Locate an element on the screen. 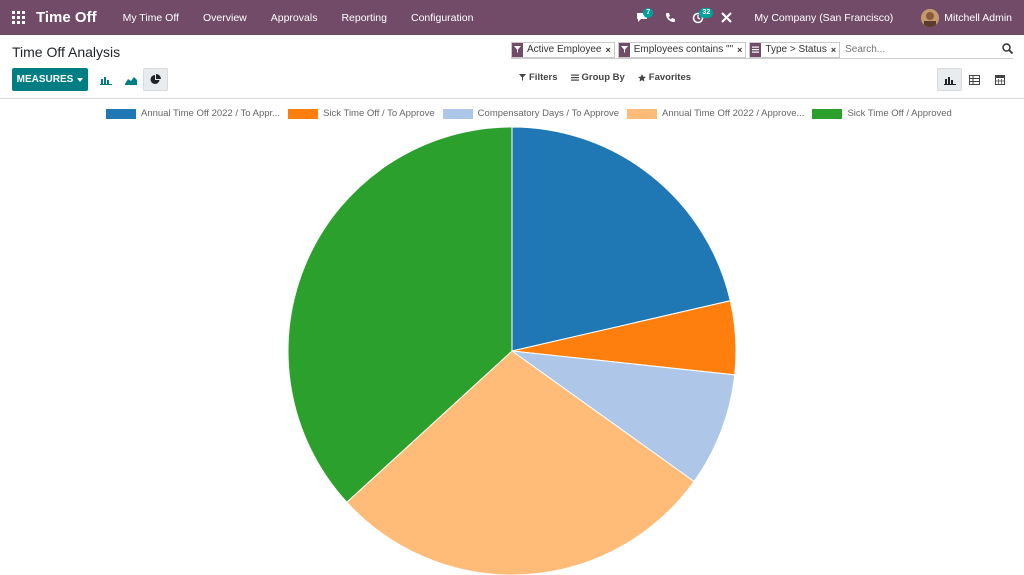  company-switcher: My Company (San Francisco) is located at coordinates (824, 17).